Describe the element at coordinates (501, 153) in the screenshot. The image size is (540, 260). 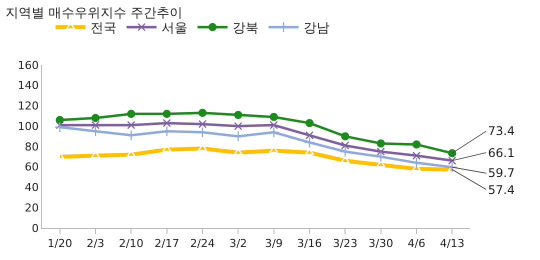
I see `annotation: 66.1` at that location.